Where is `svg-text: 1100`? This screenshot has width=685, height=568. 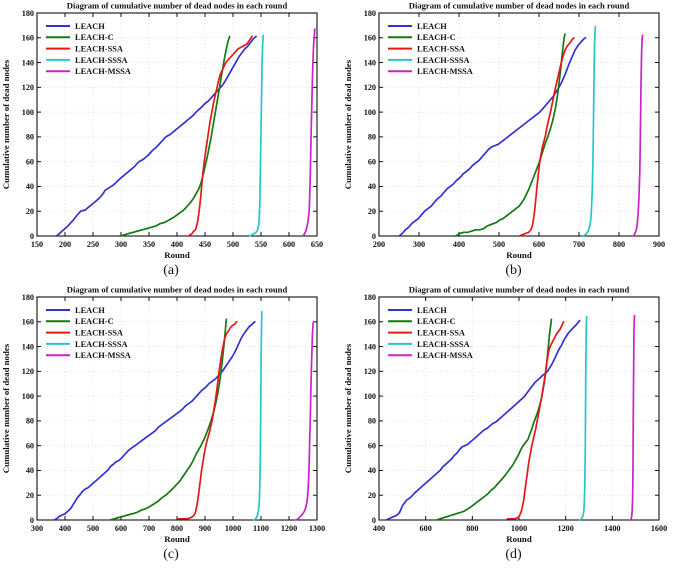
svg-text: 1100 is located at coordinates (261, 528).